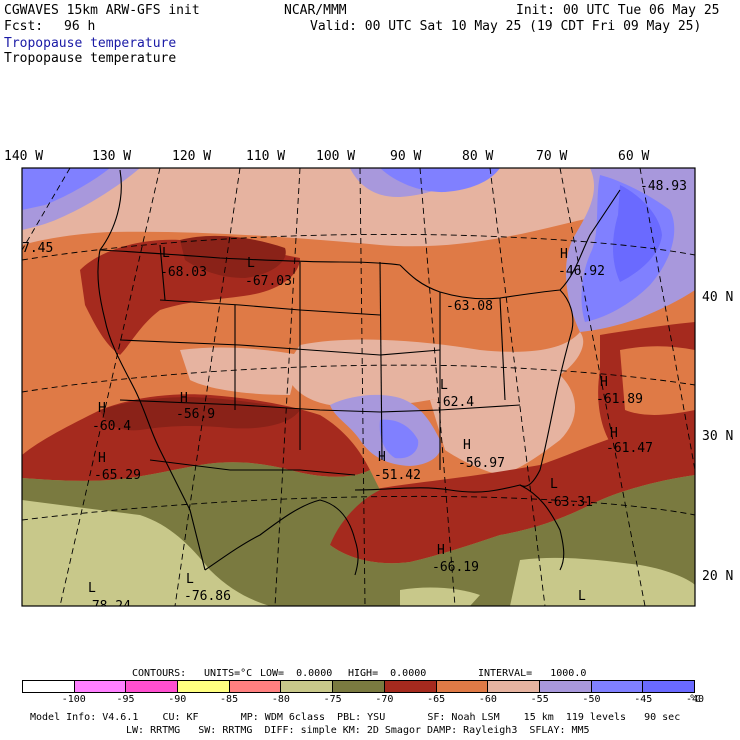 This screenshot has width=740, height=740. Describe the element at coordinates (387, 673) in the screenshot. I see `high-label: HIGH= 0.0000` at that location.